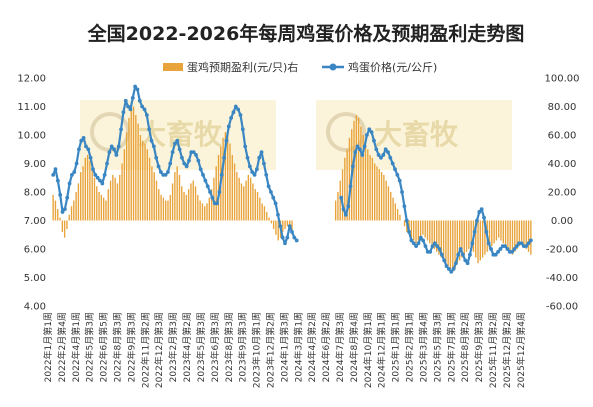 The height and width of the screenshot is (407, 593). What do you see at coordinates (479, 347) in the screenshot?
I see `x-tick-label: 2025年9月第3周` at bounding box center [479, 347].